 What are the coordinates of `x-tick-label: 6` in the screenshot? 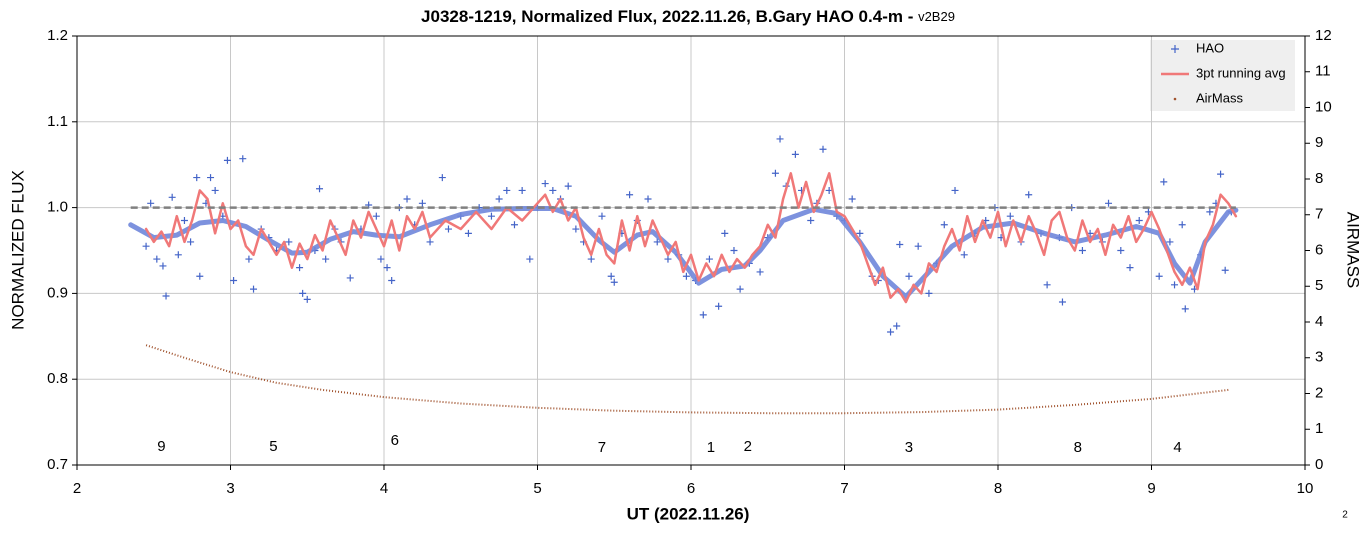 It's located at (691, 488).